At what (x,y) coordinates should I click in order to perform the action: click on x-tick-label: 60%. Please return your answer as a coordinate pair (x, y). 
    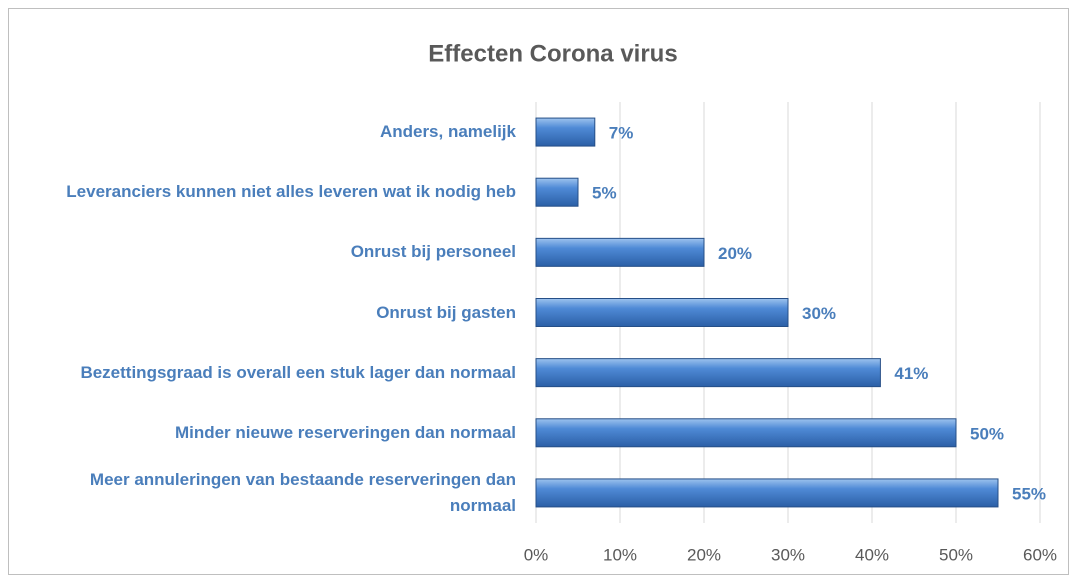
    Looking at the image, I should click on (1040, 554).